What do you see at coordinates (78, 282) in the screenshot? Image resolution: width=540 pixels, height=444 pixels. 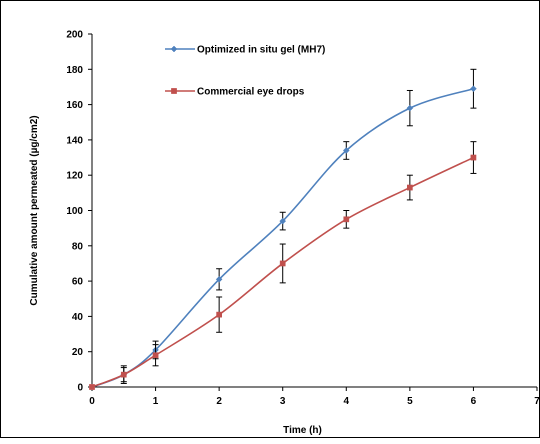 I see `y-tick-label: 60` at bounding box center [78, 282].